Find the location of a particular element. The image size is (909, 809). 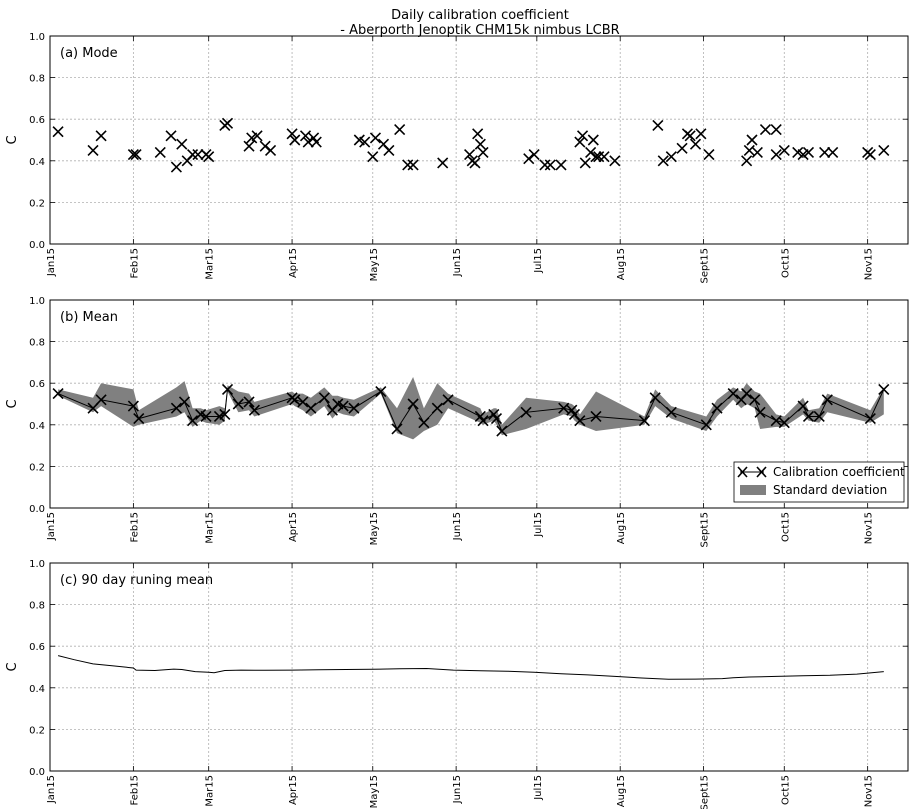

x-tick-label: Sept15 is located at coordinates (705, 266).